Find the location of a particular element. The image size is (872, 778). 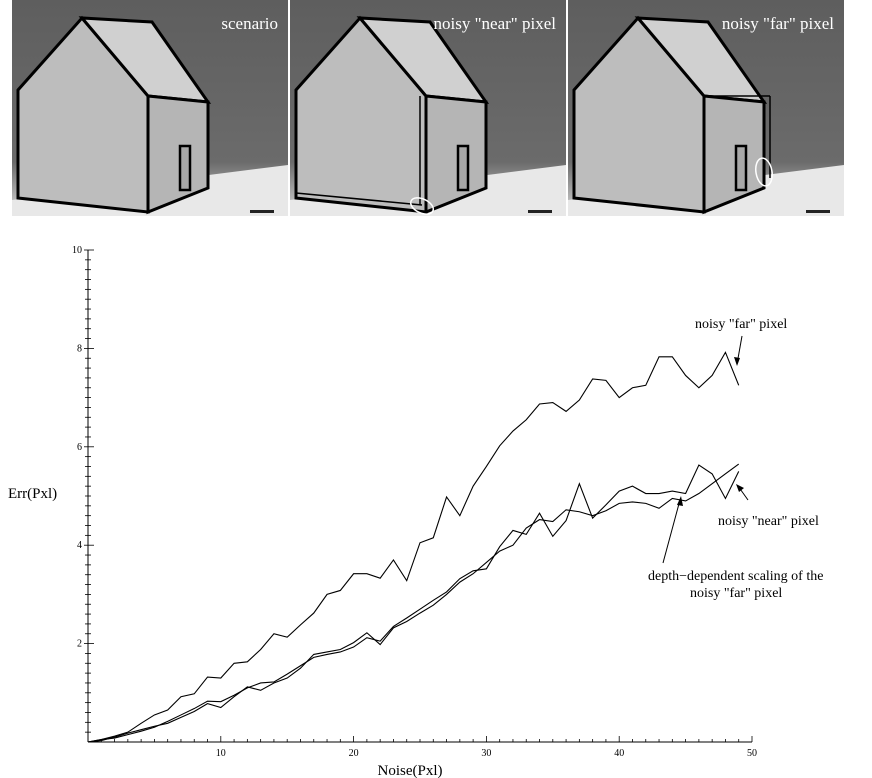

x-tick-label: 30 is located at coordinates (486, 753).